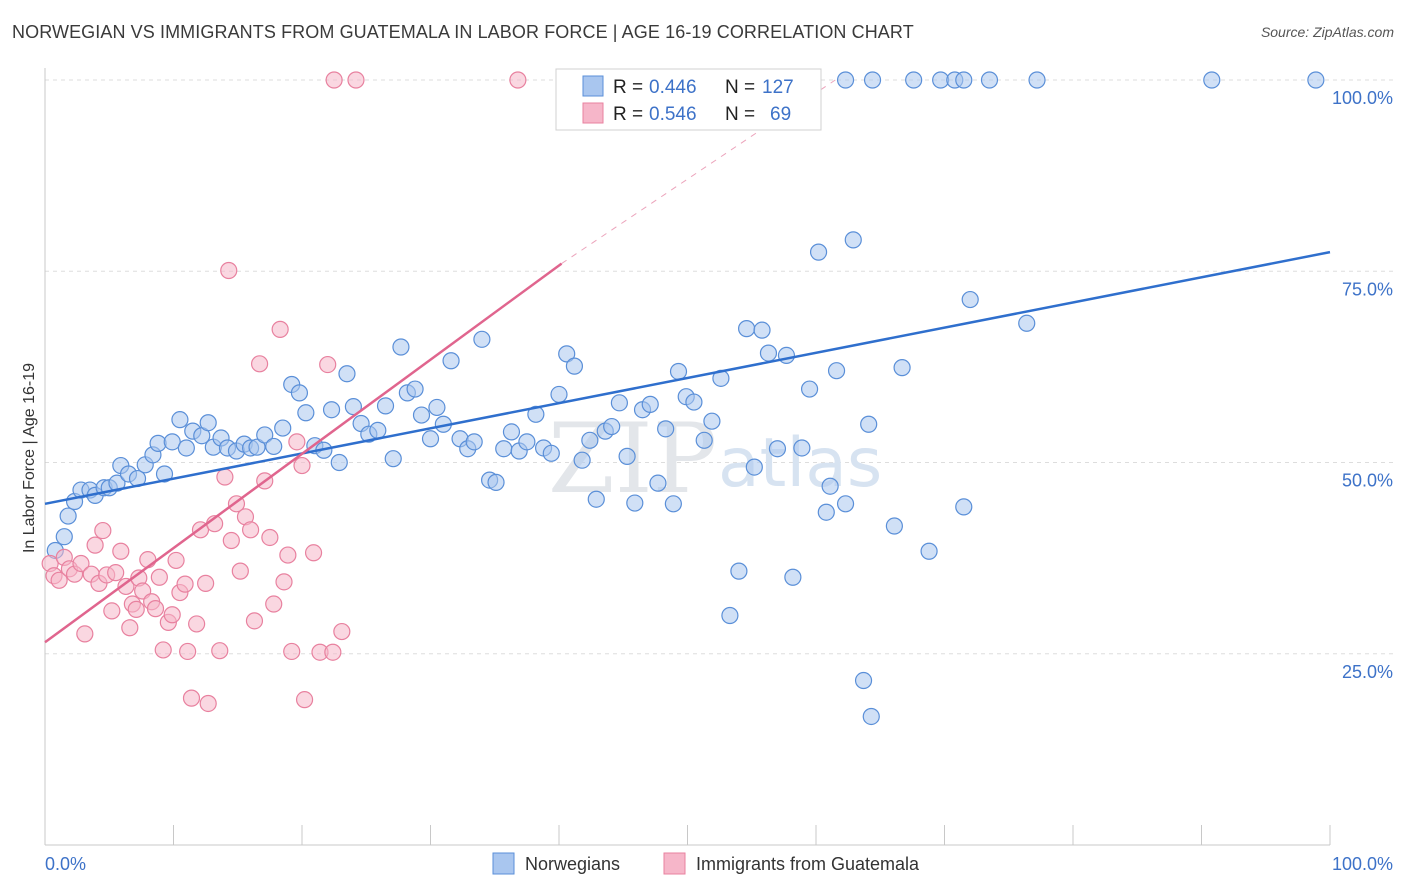 This screenshot has width=1406, height=892. What do you see at coordinates (688, 99) in the screenshot?
I see `stats-box: R = 0.446 N = 127 R = 0.546 N = 69` at bounding box center [688, 99].